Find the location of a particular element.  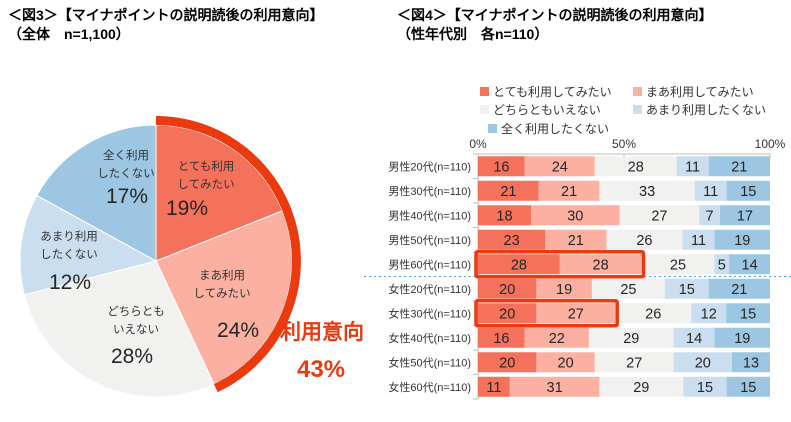

row-label: 男性40代(n=110) is located at coordinates (429, 215).